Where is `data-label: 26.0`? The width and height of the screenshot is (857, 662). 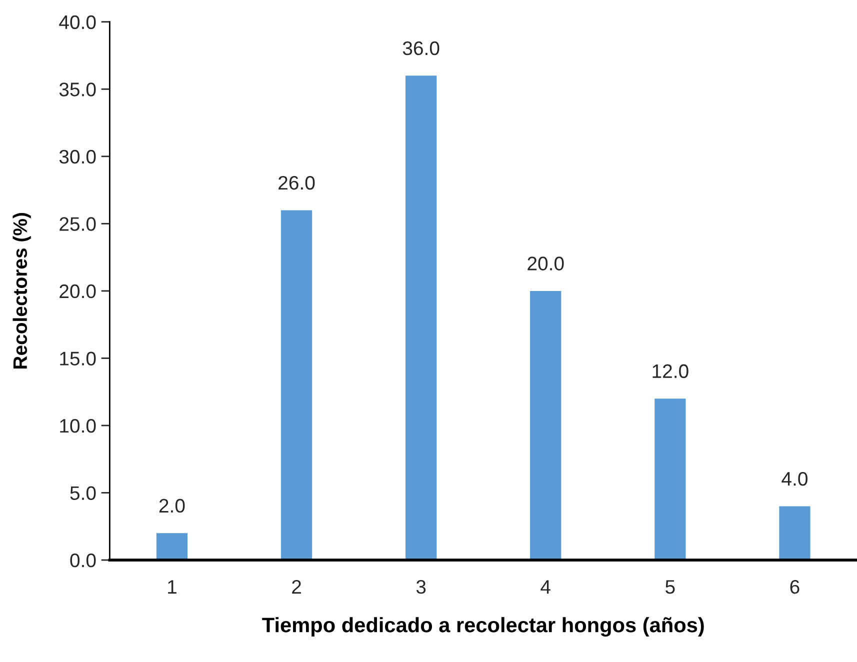 data-label: 26.0 is located at coordinates (296, 183).